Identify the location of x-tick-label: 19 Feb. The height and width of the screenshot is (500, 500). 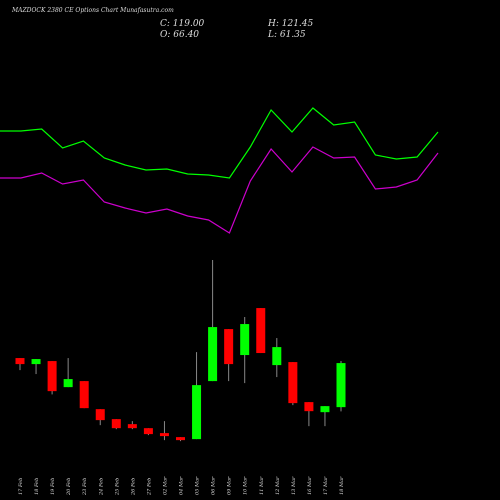
(53, 486).